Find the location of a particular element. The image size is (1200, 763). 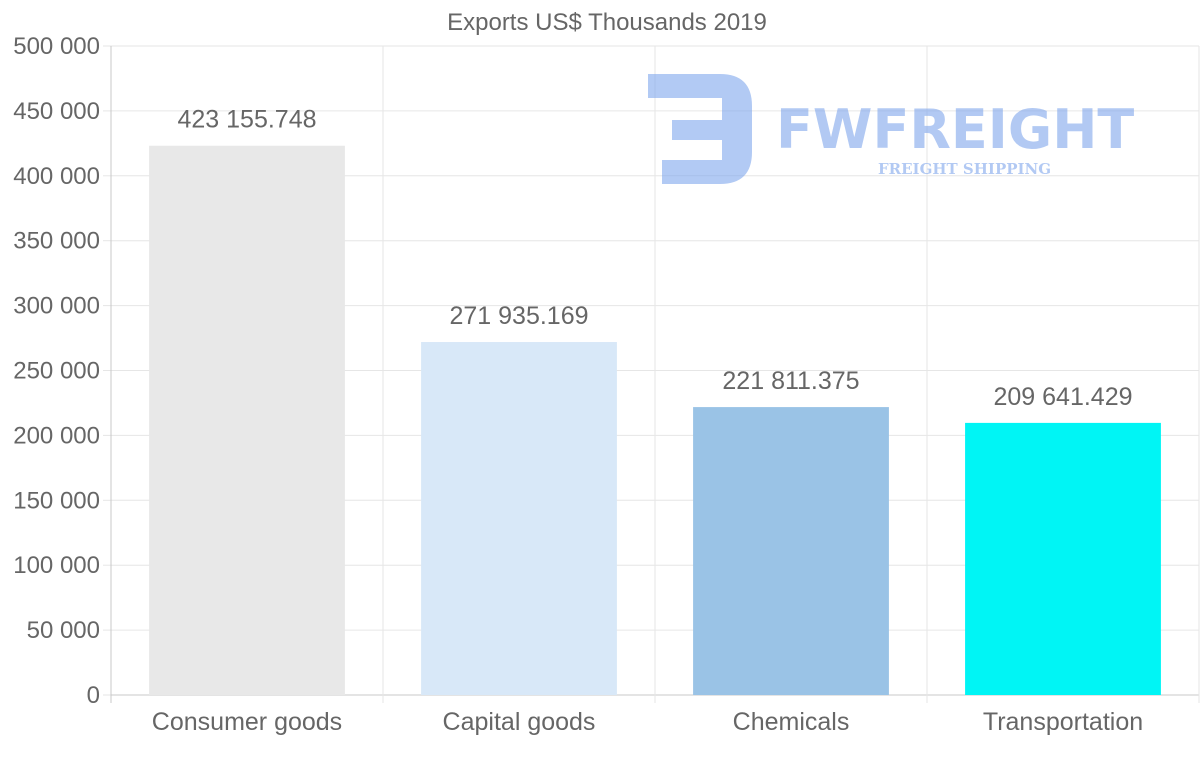

x-tick-label: Transportation is located at coordinates (1063, 722).